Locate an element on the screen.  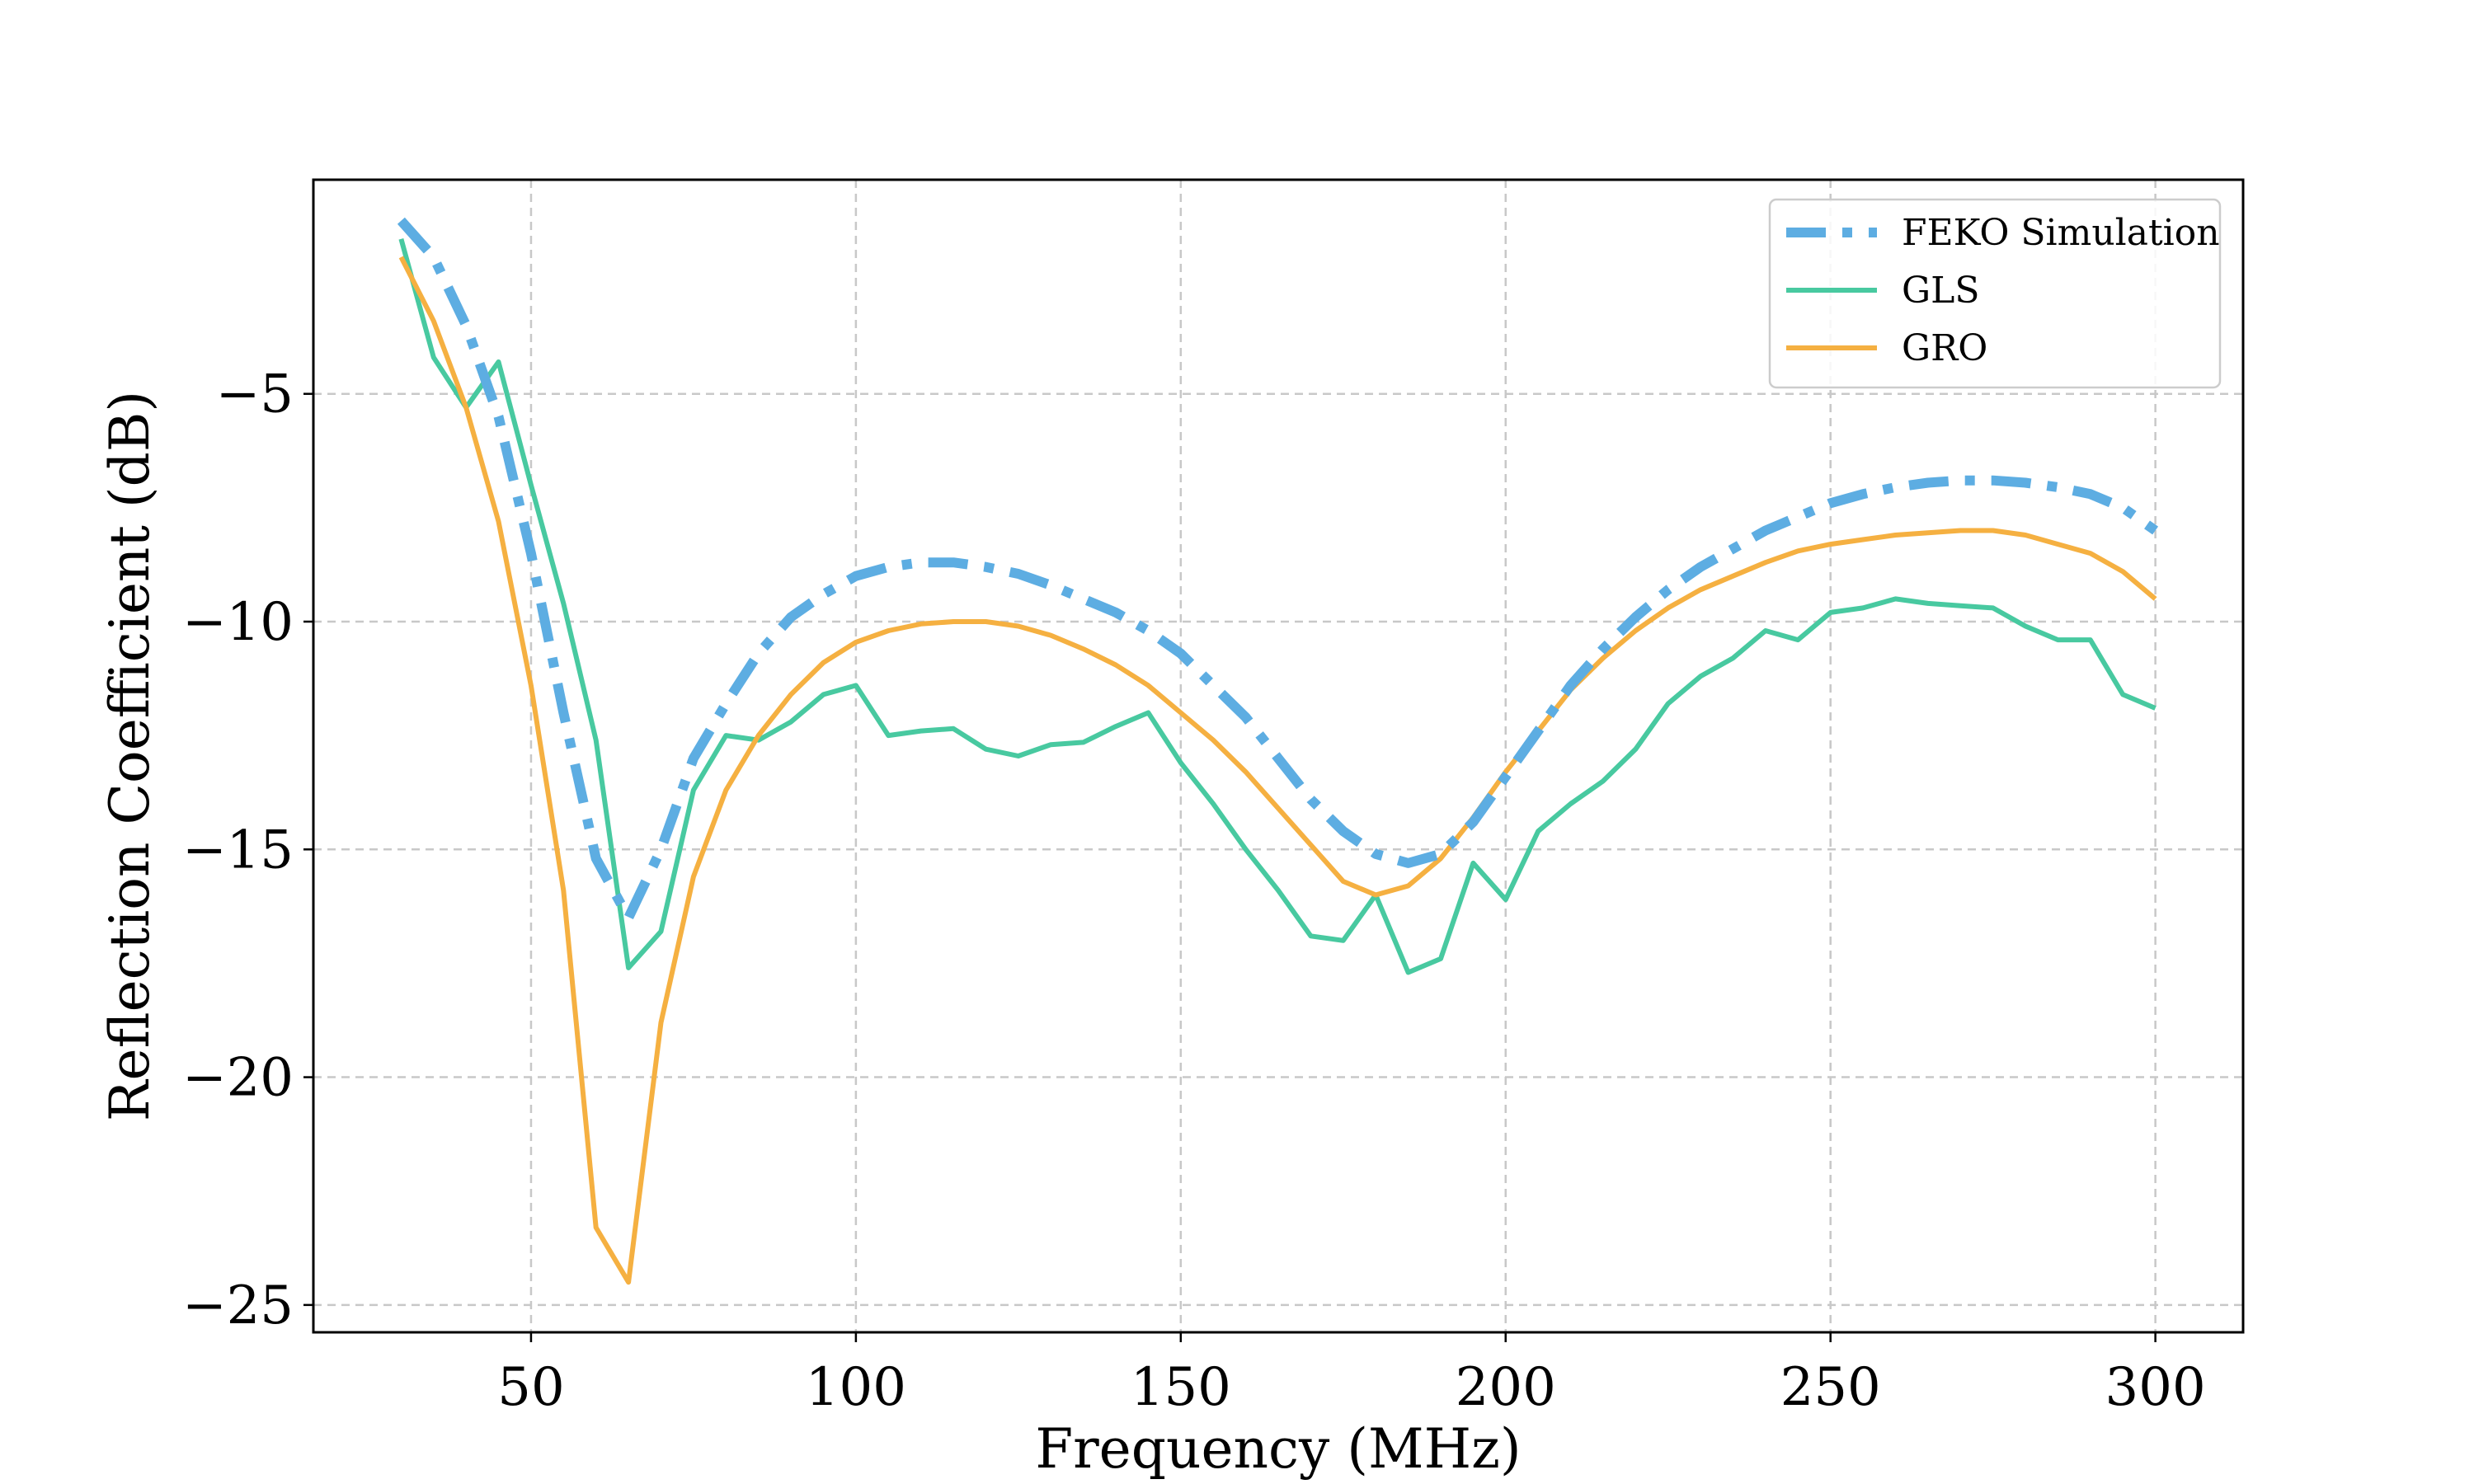
legend: FEKO Simulation GLS GRO is located at coordinates (1995, 293).